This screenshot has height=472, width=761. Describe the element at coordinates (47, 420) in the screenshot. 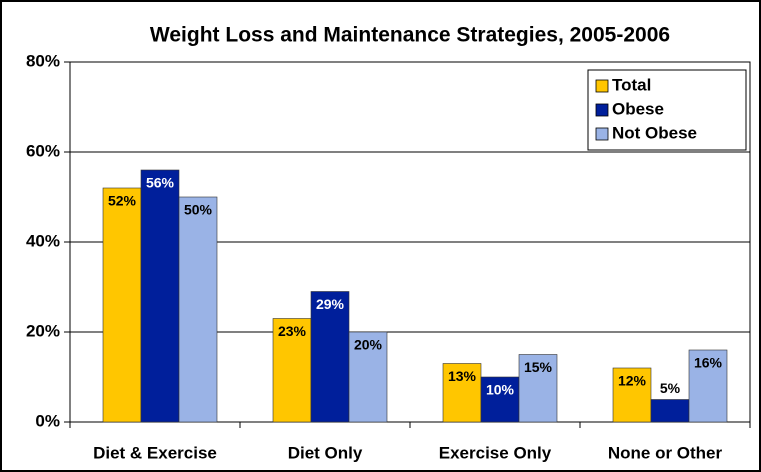

I see `y-tick-label: 0%` at that location.